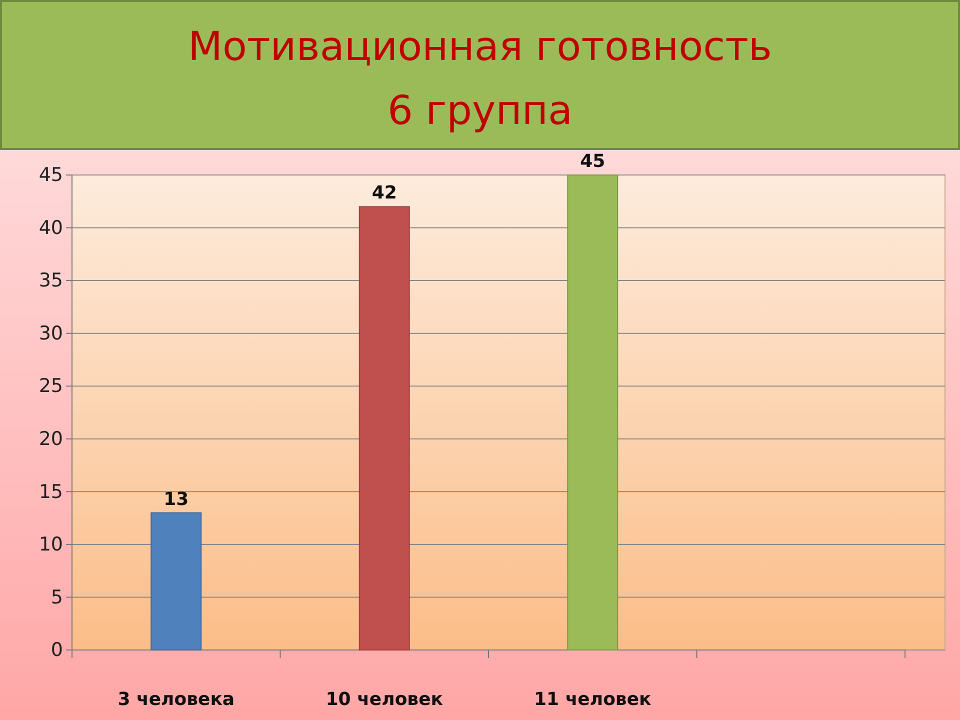 The image size is (960, 720). I want to click on y-tick-label: 45, so click(50, 175).